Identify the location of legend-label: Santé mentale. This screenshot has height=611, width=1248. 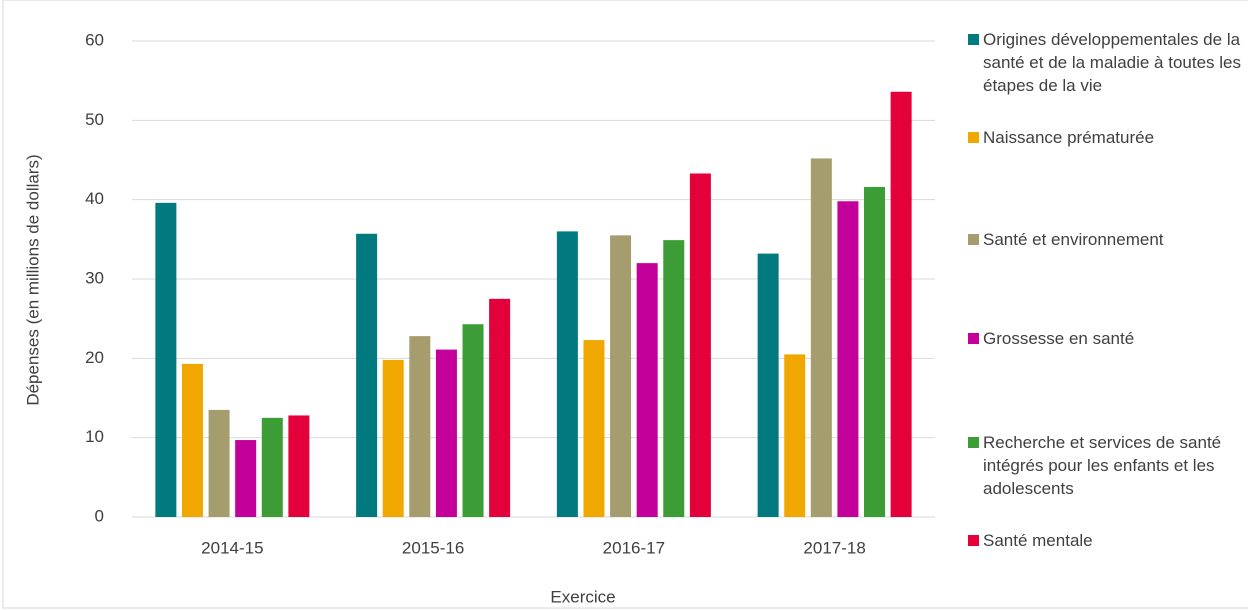
(1038, 540).